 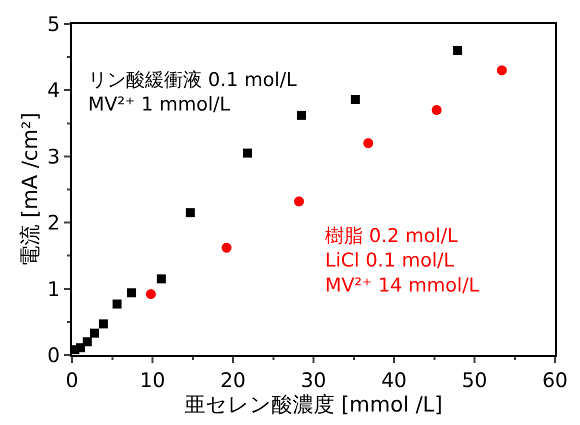 I want to click on y-tick-label: 5, so click(x=53, y=24).